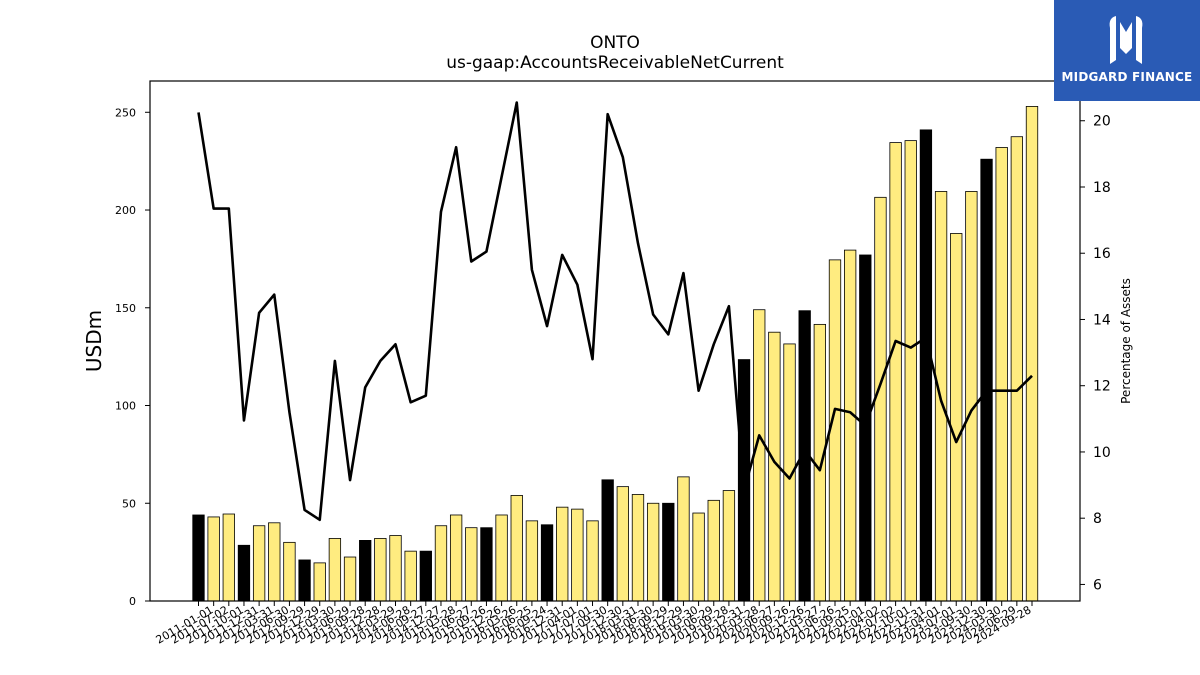 The height and width of the screenshot is (675, 1200). Describe the element at coordinates (1097, 519) in the screenshot. I see `y2-tick-label: 8` at that location.